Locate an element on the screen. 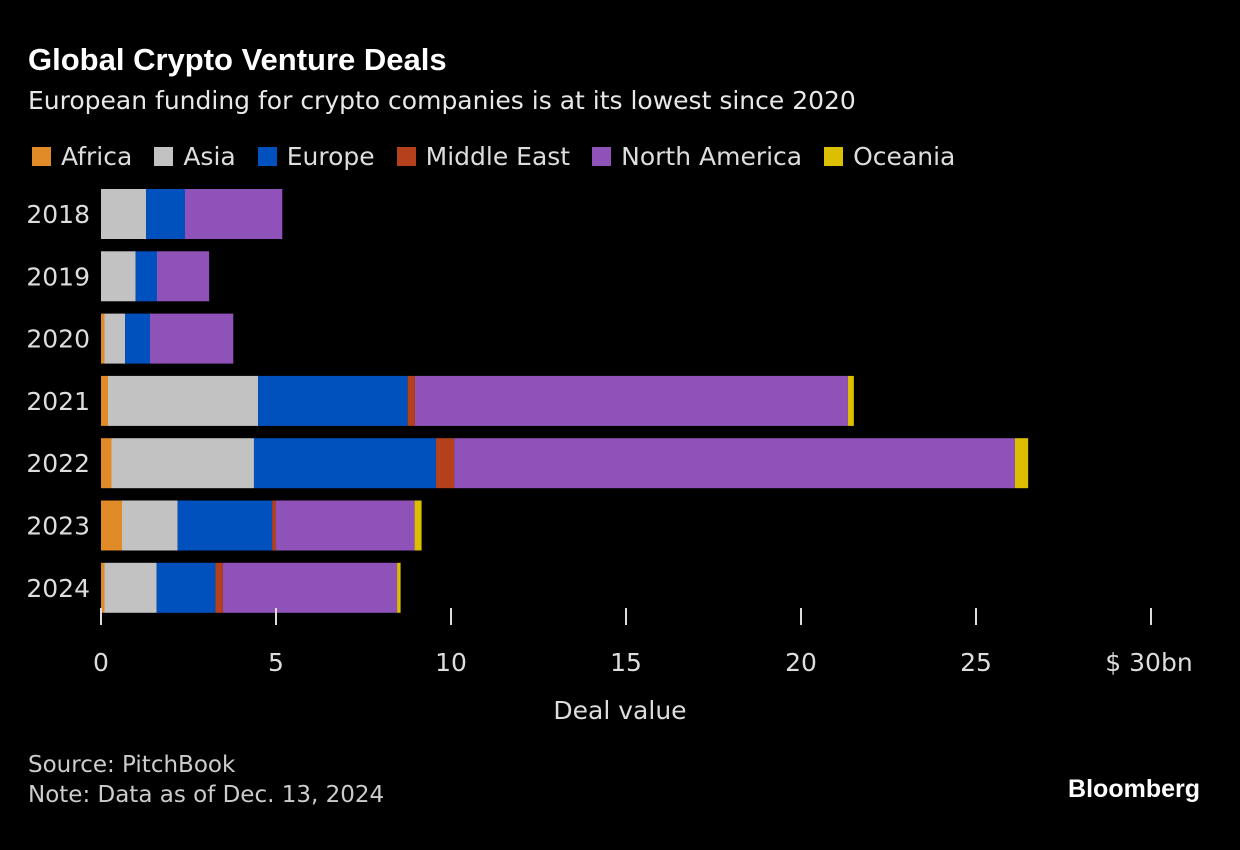 The height and width of the screenshot is (850, 1240). legend-label: Europe is located at coordinates (330, 156).